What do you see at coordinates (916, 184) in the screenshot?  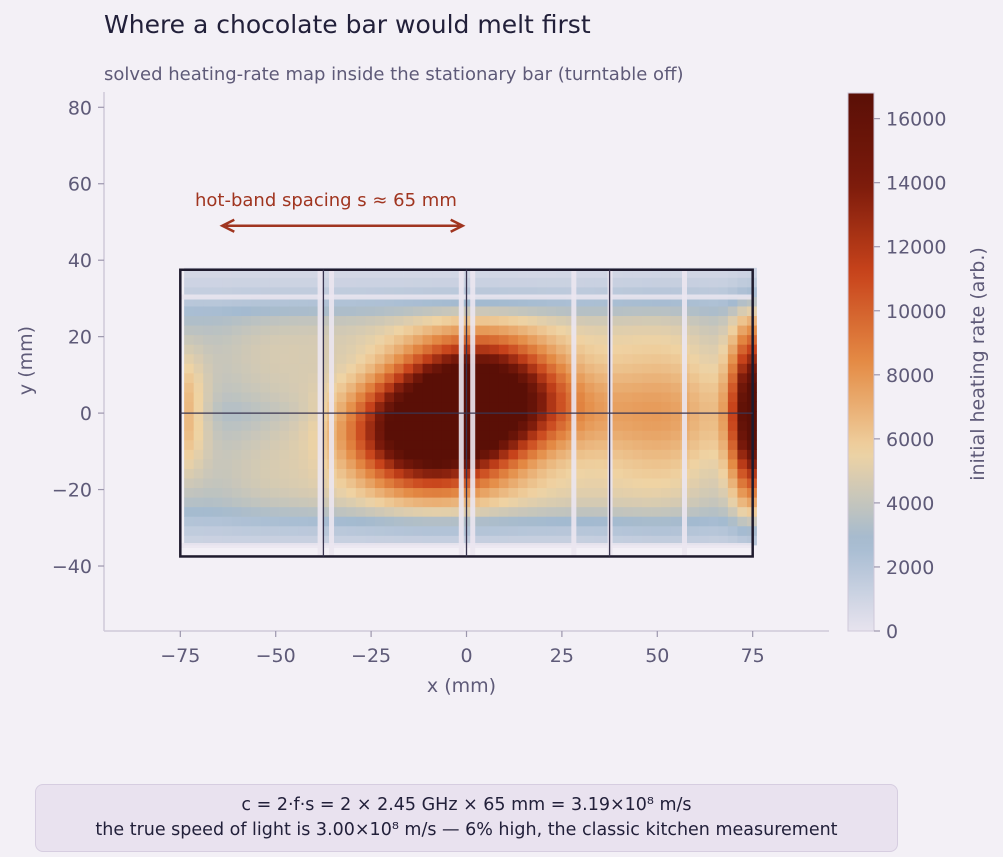 I see `colorbar-tick-label: 14000` at bounding box center [916, 184].